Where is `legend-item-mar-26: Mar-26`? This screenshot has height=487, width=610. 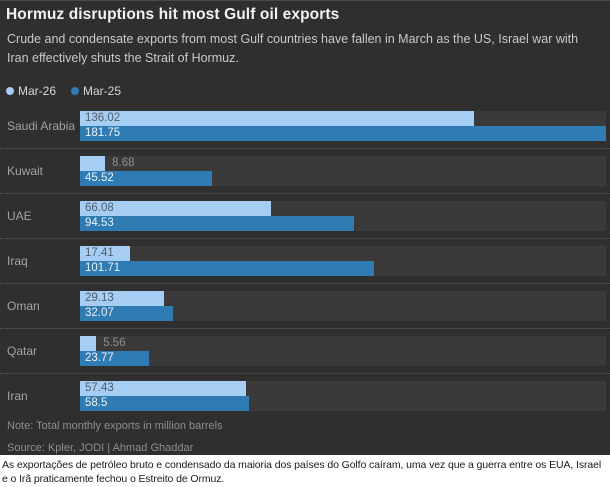 legend-item-mar-26: Mar-26 is located at coordinates (31, 91).